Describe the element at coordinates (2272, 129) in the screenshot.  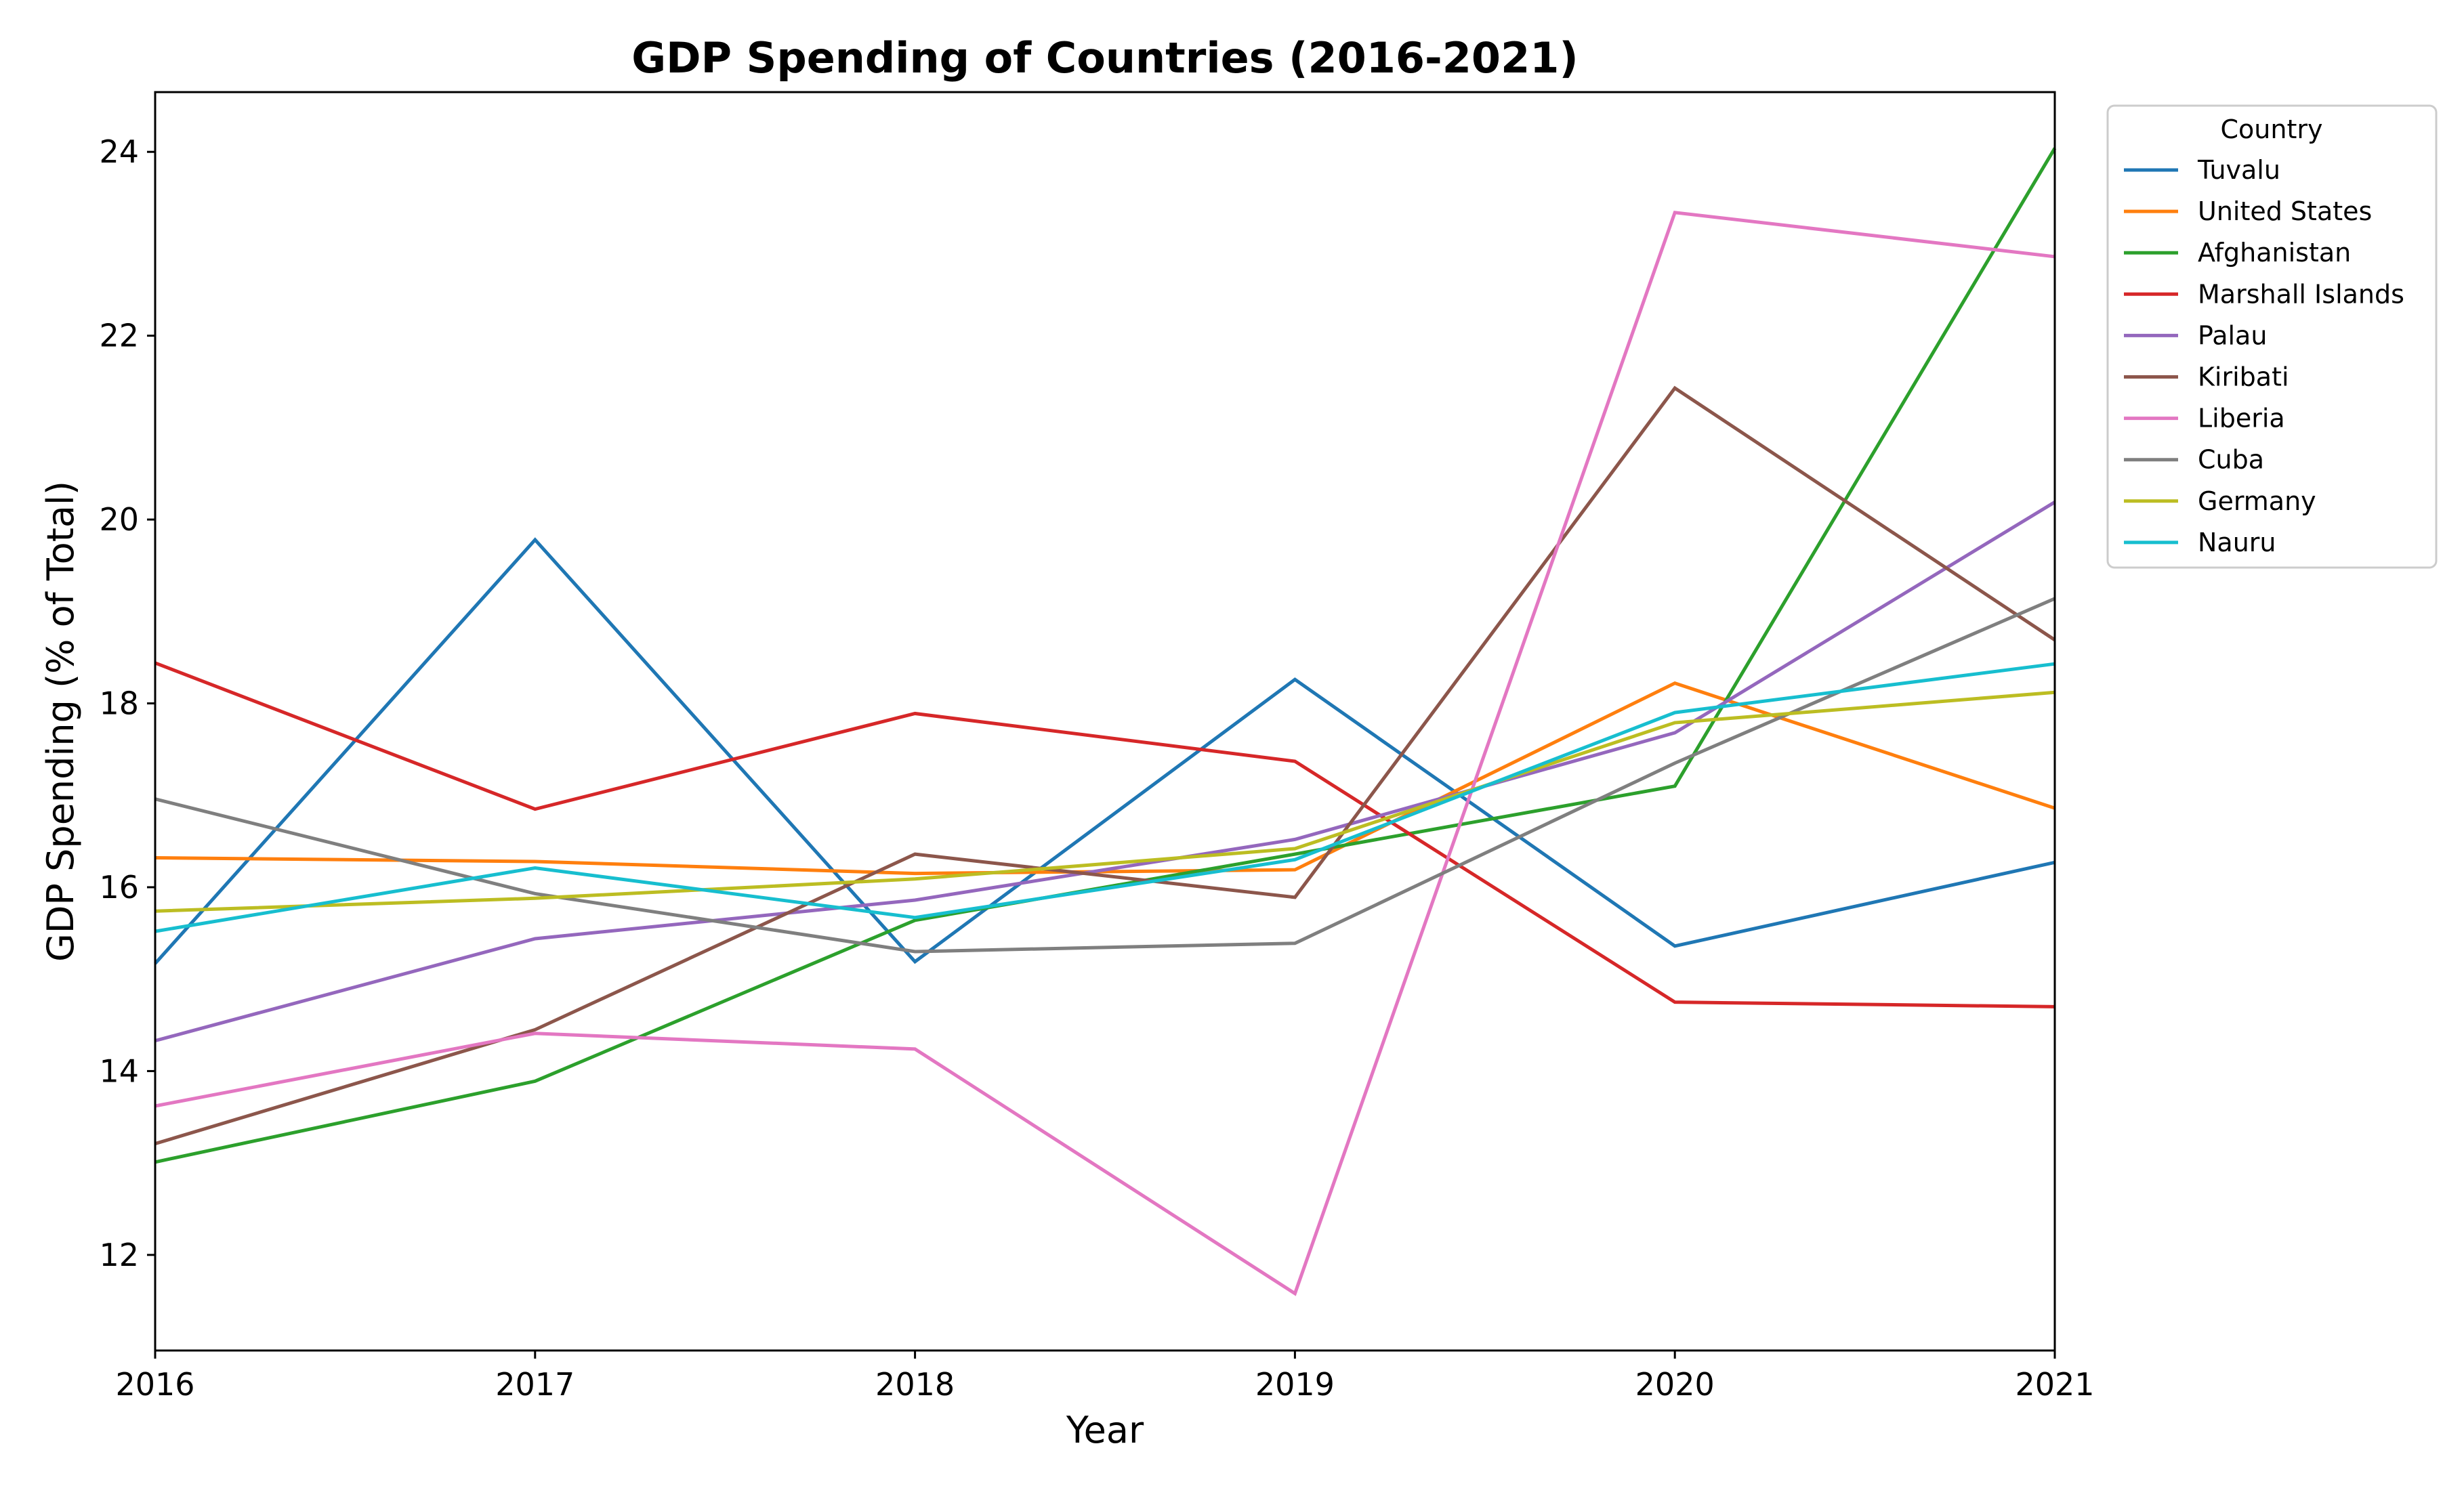
I see `legend-title: Country` at that location.